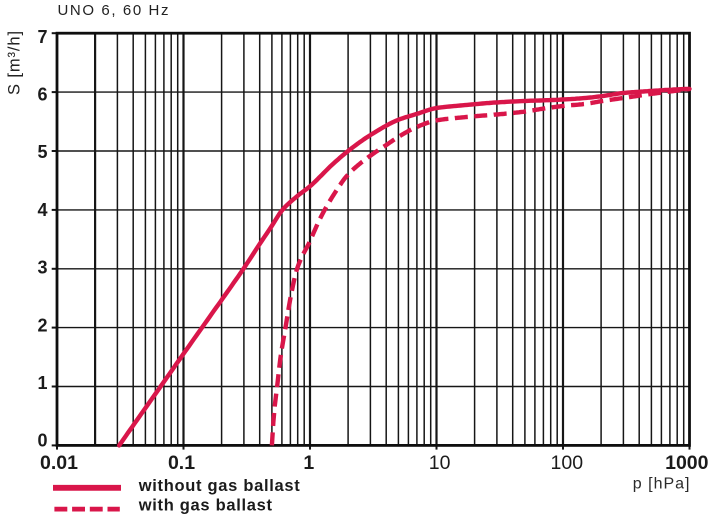  Describe the element at coordinates (42, 210) in the screenshot. I see `svg-text: 4` at that location.